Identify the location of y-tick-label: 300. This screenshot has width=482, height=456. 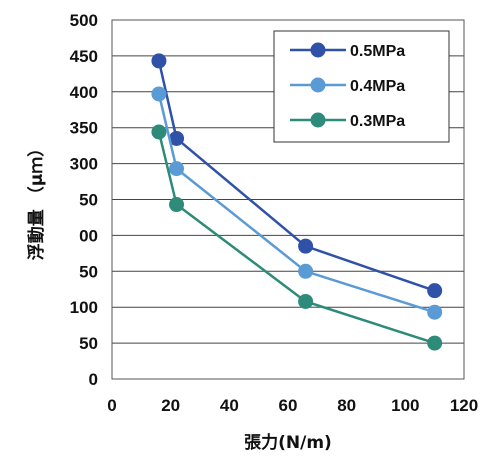
(84, 164).